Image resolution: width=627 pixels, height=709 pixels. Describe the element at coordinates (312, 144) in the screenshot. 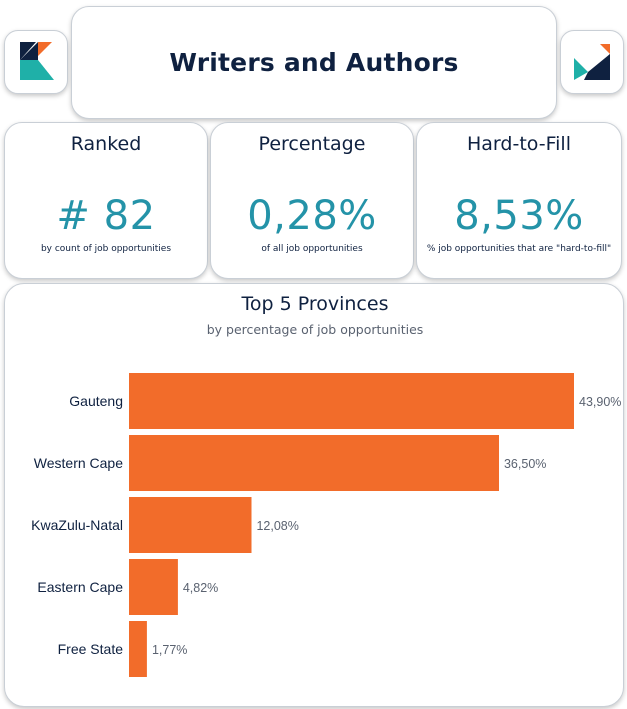

I see `kpi-percentage-title: Percentage` at that location.